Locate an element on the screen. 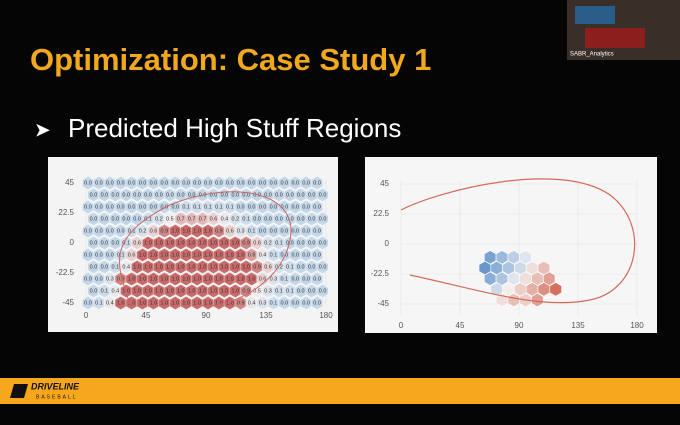 This screenshot has width=680, height=425. webcam-label: SABR_Analytics is located at coordinates (592, 55).